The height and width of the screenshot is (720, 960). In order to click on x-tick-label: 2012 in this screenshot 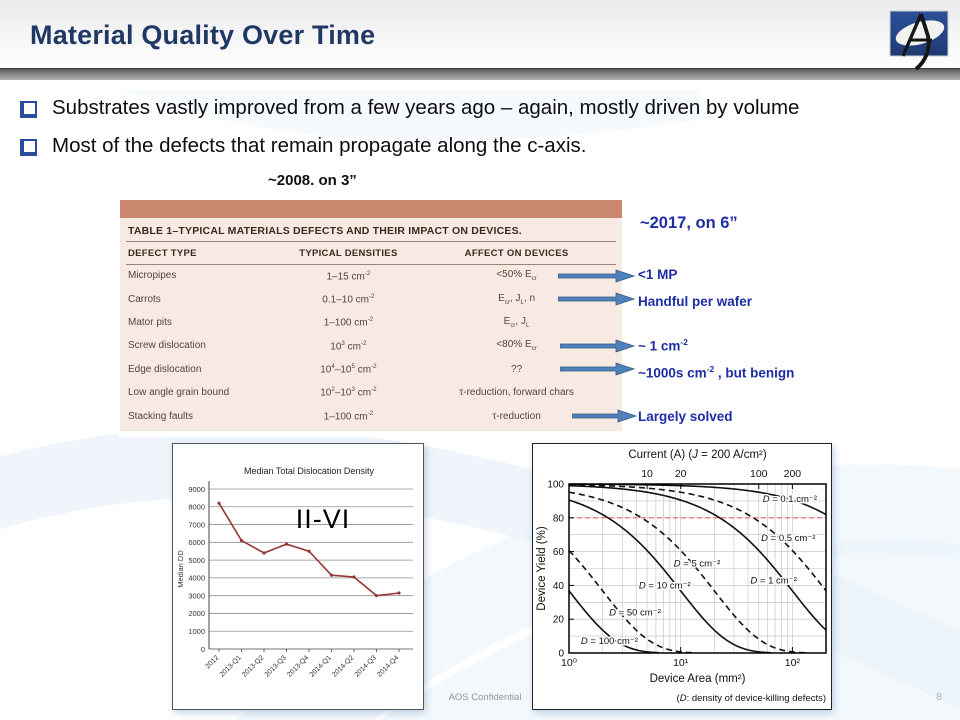, I will do `click(212, 662)`.